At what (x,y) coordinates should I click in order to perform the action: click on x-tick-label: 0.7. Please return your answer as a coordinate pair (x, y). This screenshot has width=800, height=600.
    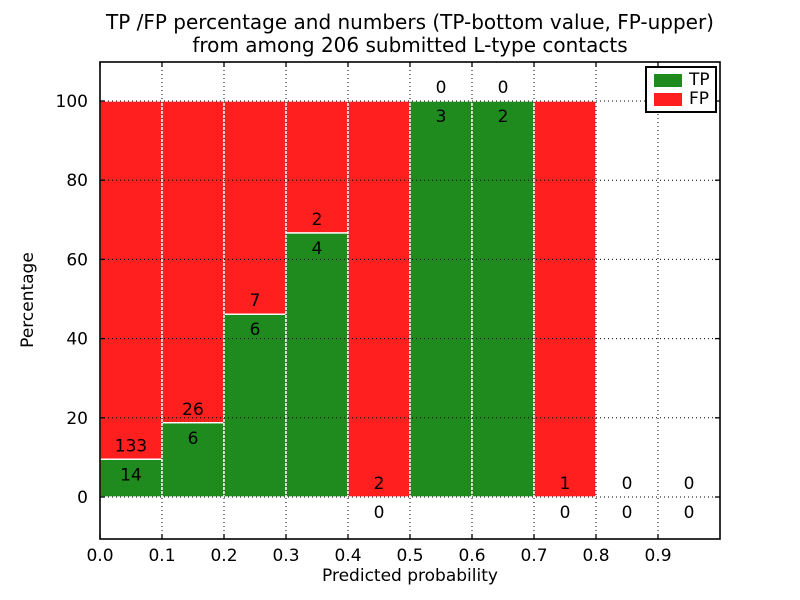
    Looking at the image, I should click on (533, 556).